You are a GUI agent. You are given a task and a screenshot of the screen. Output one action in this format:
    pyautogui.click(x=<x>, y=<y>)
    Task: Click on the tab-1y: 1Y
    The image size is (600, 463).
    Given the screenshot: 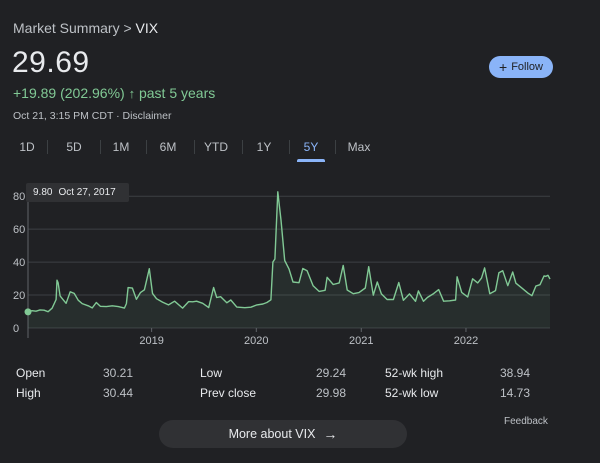 What is the action you would take?
    pyautogui.click(x=264, y=147)
    